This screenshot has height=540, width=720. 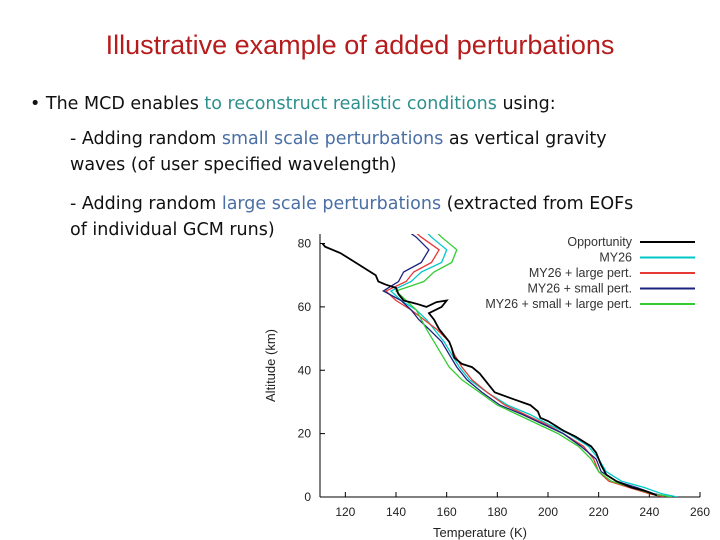 What do you see at coordinates (580, 273) in the screenshot?
I see `legend-label: MY26 + large pert.` at bounding box center [580, 273].